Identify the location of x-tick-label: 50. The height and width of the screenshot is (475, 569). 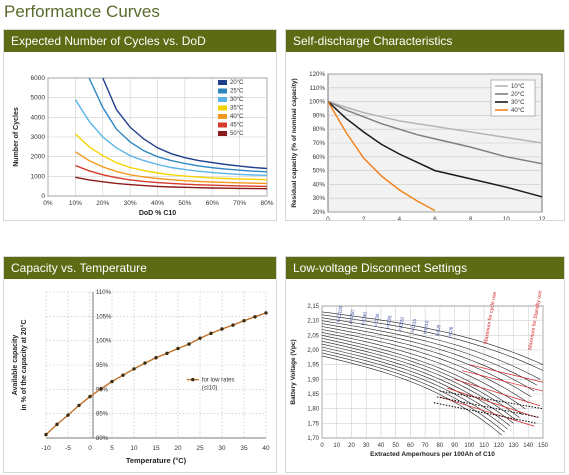
(395, 446).